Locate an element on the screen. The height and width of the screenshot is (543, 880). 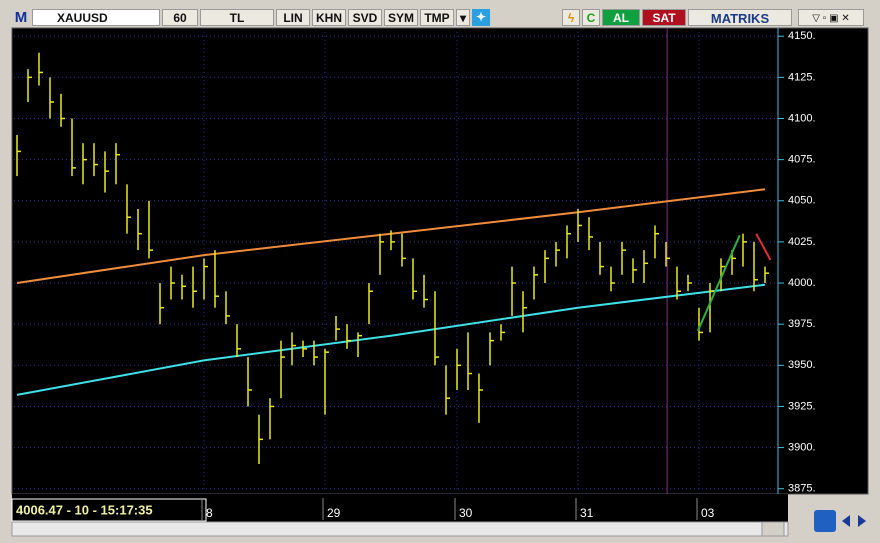
y-tick-label: 4075. is located at coordinates (802, 160).